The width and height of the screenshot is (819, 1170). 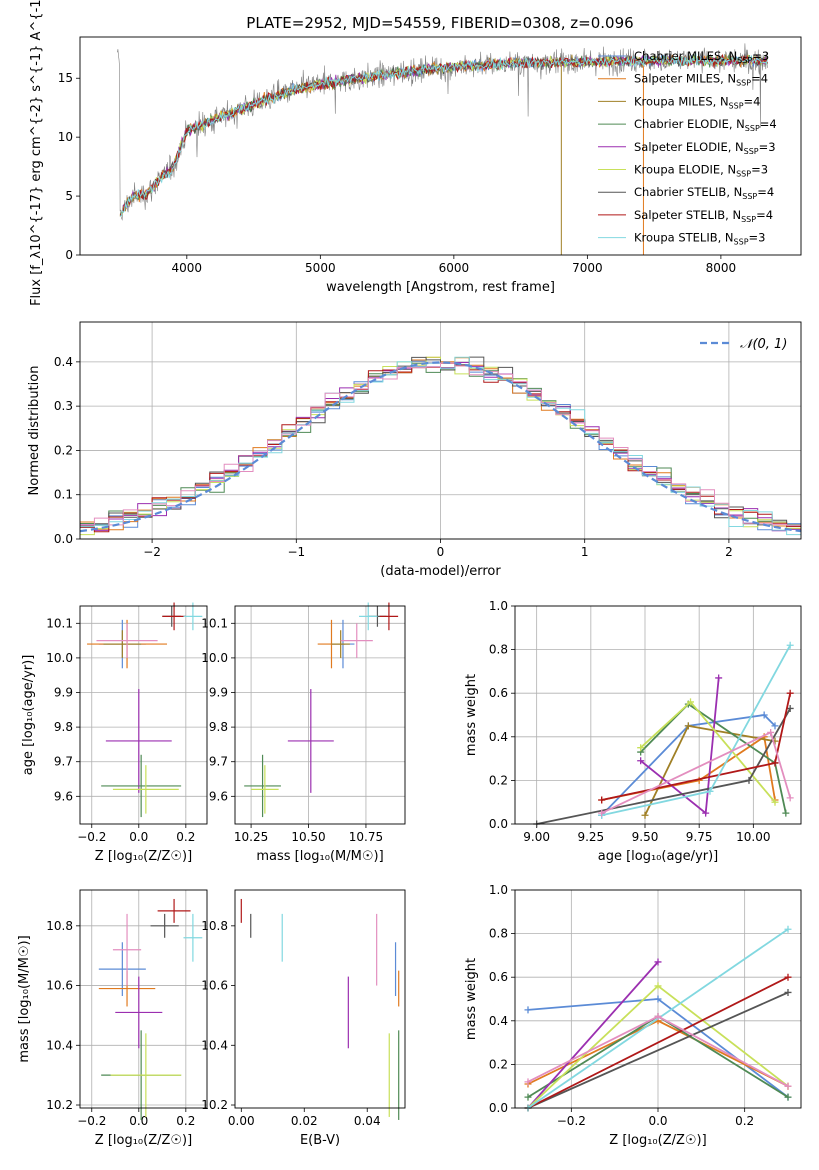 What do you see at coordinates (34, 431) in the screenshot?
I see `y-axis-label: Normed distribution` at bounding box center [34, 431].